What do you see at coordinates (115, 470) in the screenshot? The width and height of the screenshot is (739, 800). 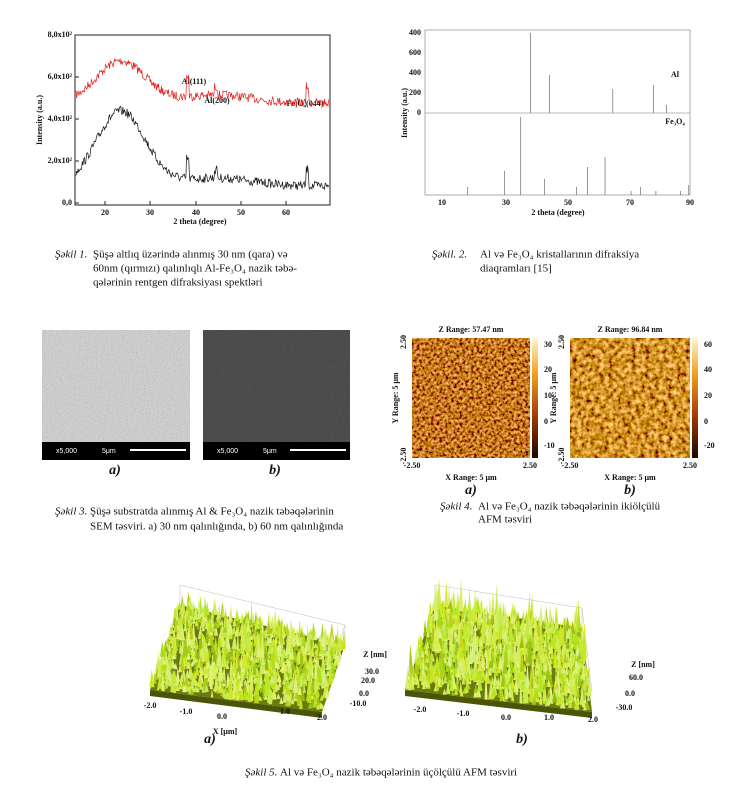 I see `text: a)` at bounding box center [115, 470].